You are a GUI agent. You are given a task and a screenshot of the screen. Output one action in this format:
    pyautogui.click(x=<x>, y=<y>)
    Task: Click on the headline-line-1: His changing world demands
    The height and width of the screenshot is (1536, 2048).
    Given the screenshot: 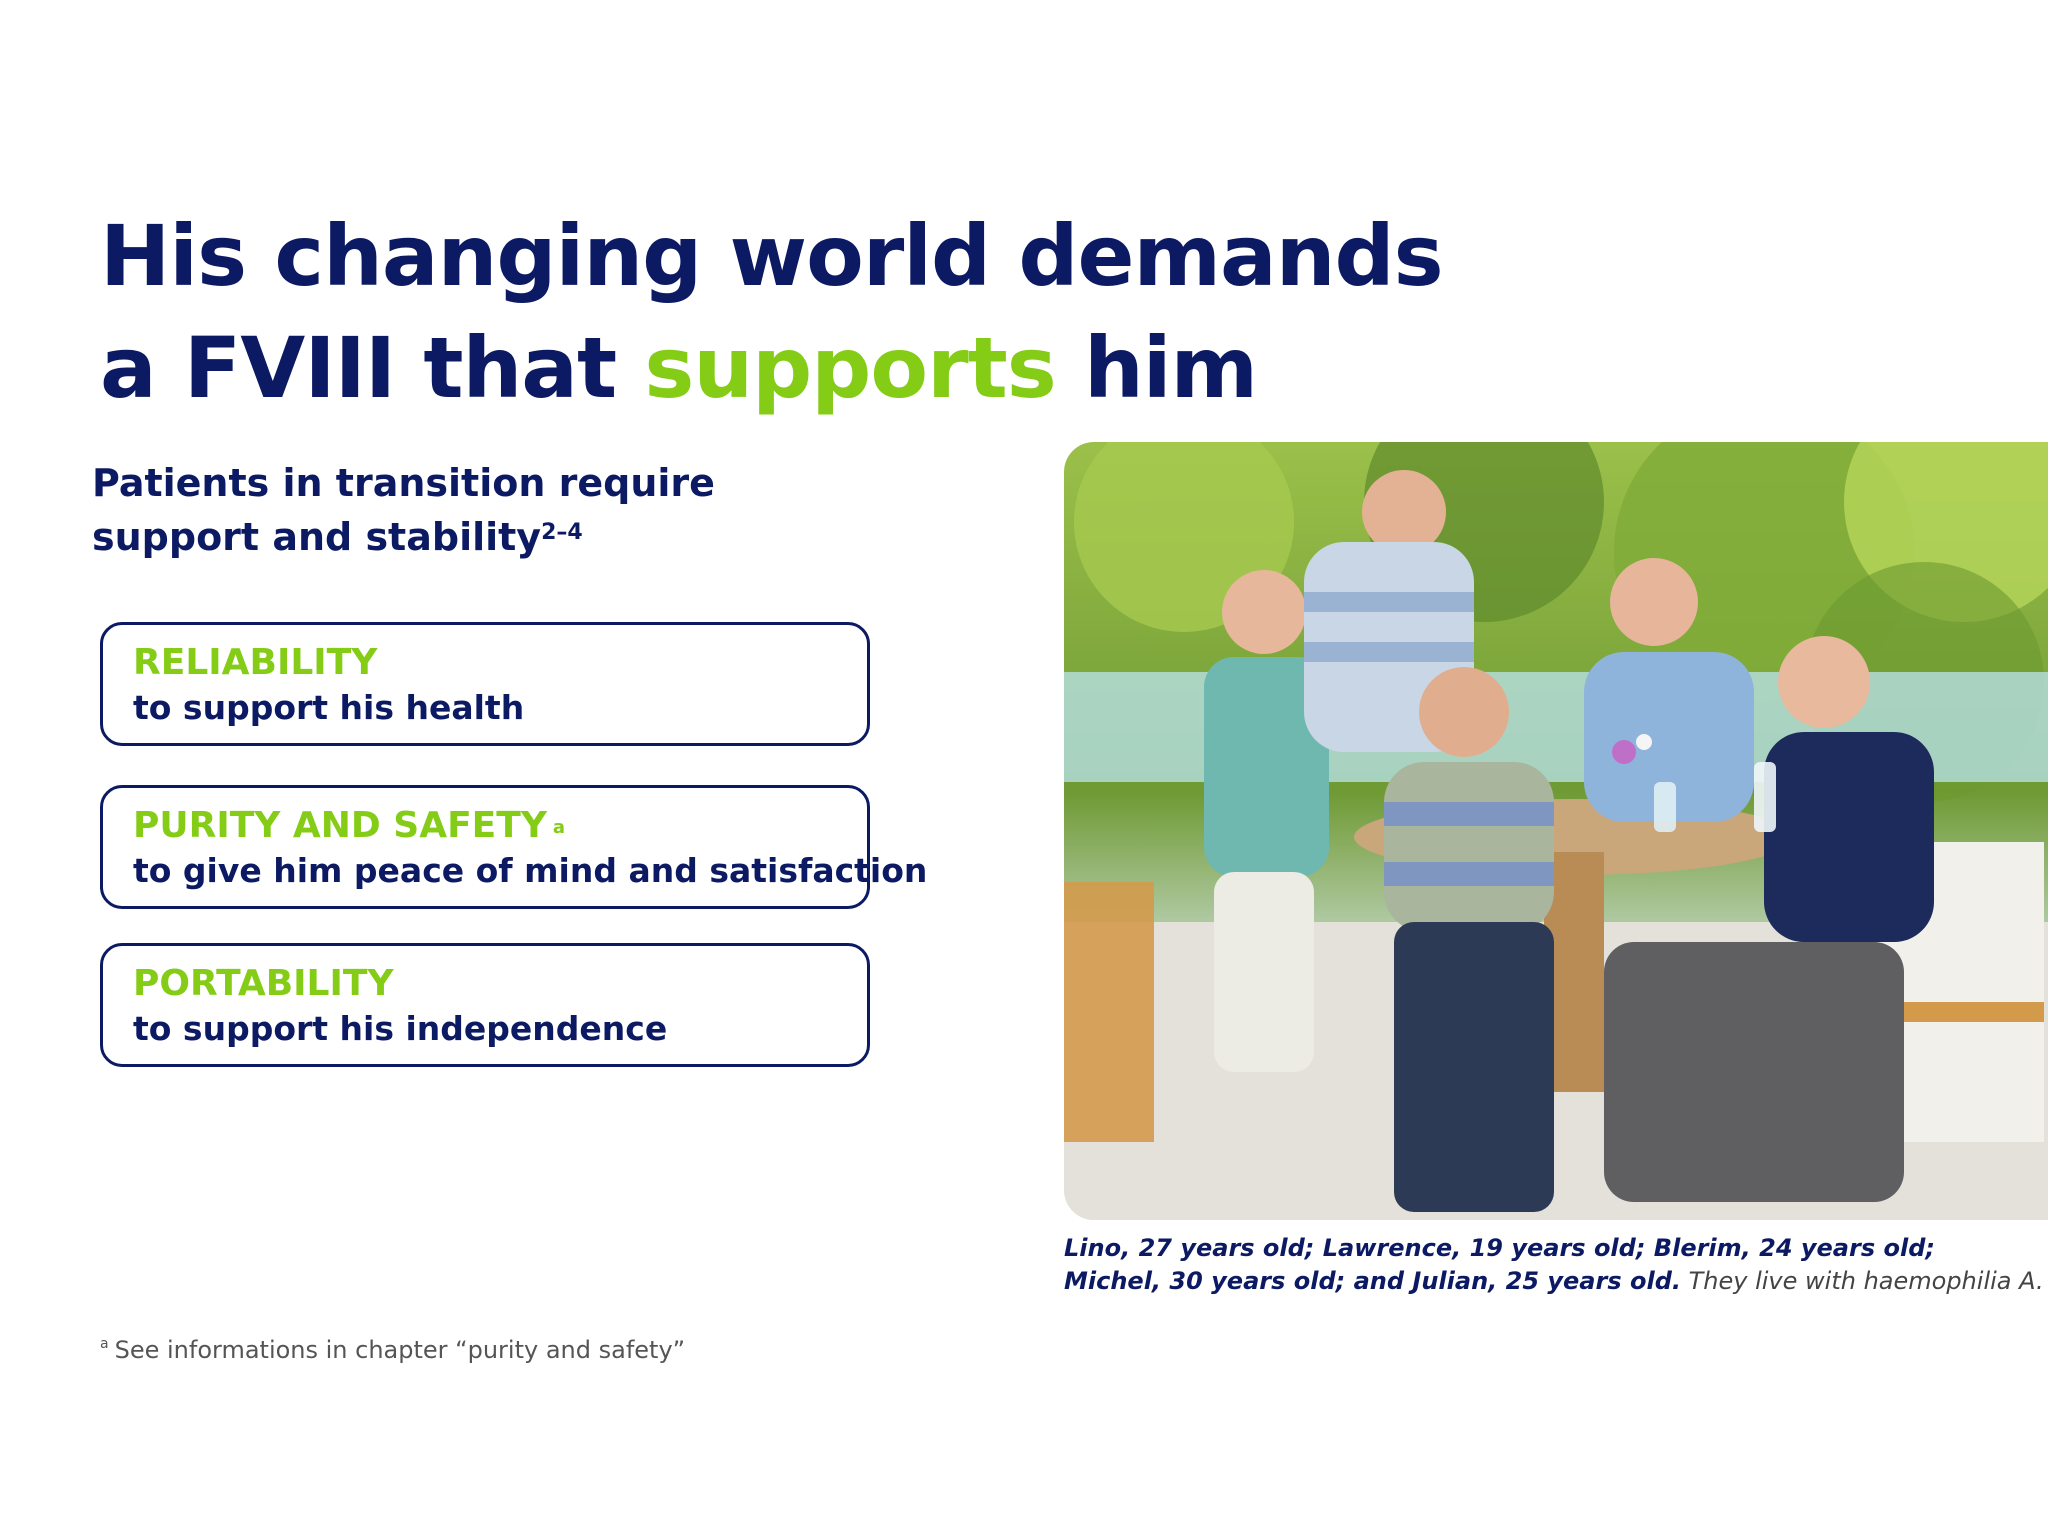 What is the action you would take?
    pyautogui.click(x=772, y=256)
    